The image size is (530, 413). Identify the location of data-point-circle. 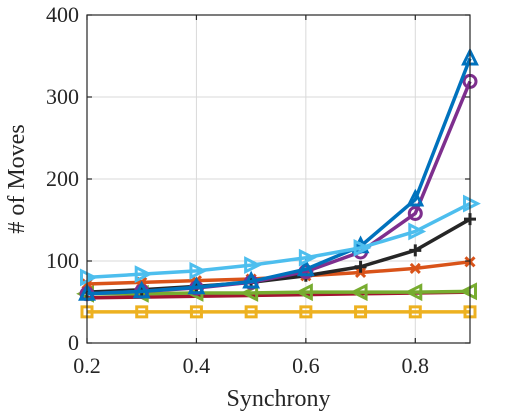
(415, 213).